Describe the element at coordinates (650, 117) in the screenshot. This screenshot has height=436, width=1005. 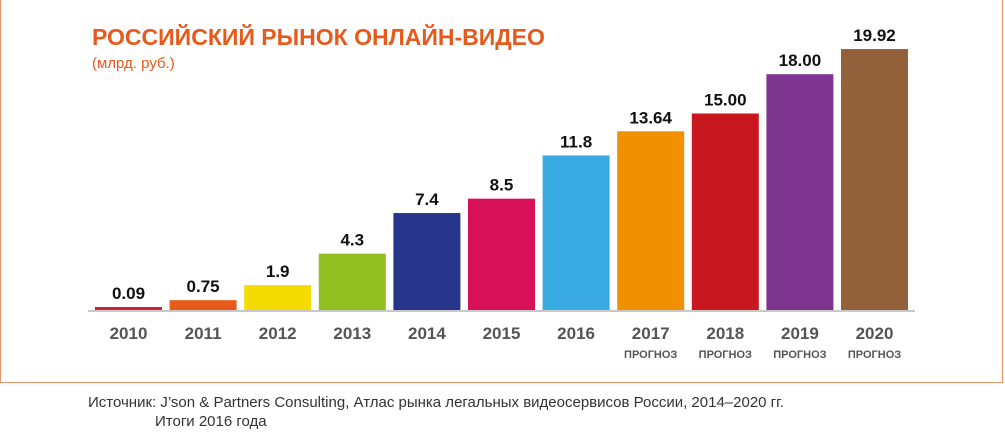
I see `value-label-2017: 13.64` at that location.